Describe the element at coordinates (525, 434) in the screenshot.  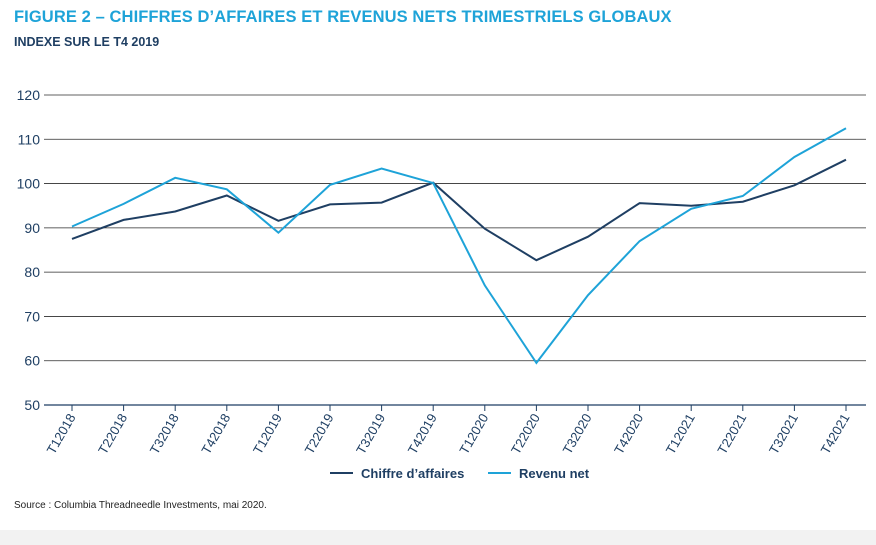
I see `x-tick-label: T22020` at that location.